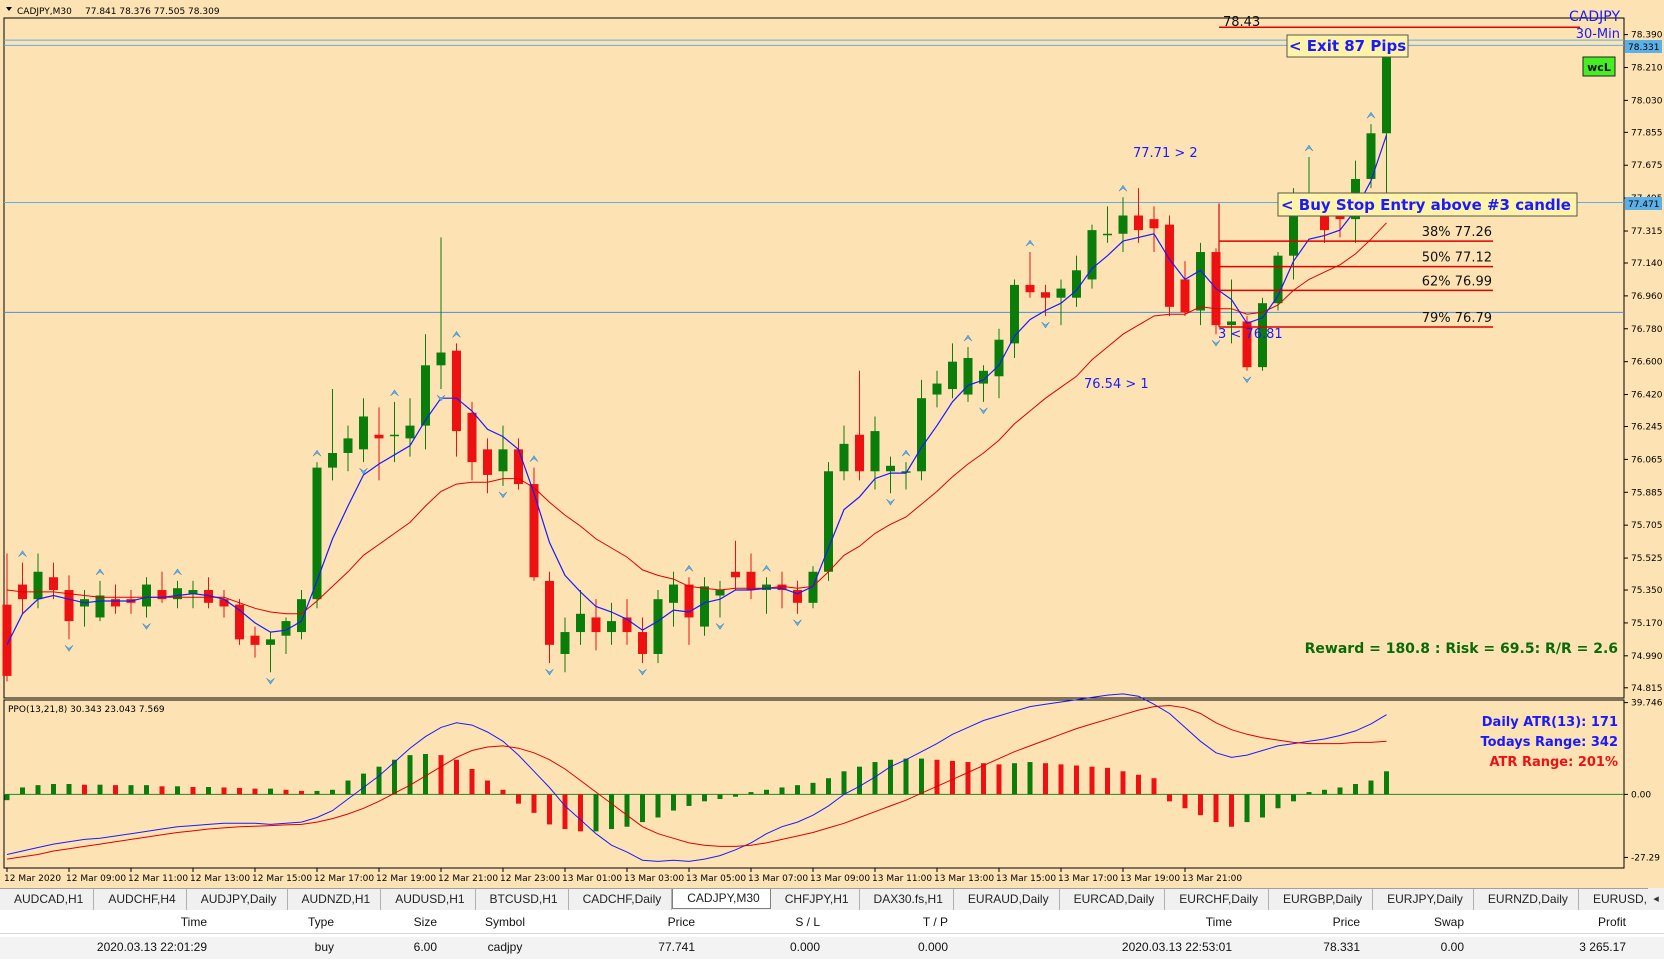 The height and width of the screenshot is (963, 1664). Describe the element at coordinates (1346, 922) in the screenshot. I see `table-header-cell: Price` at that location.